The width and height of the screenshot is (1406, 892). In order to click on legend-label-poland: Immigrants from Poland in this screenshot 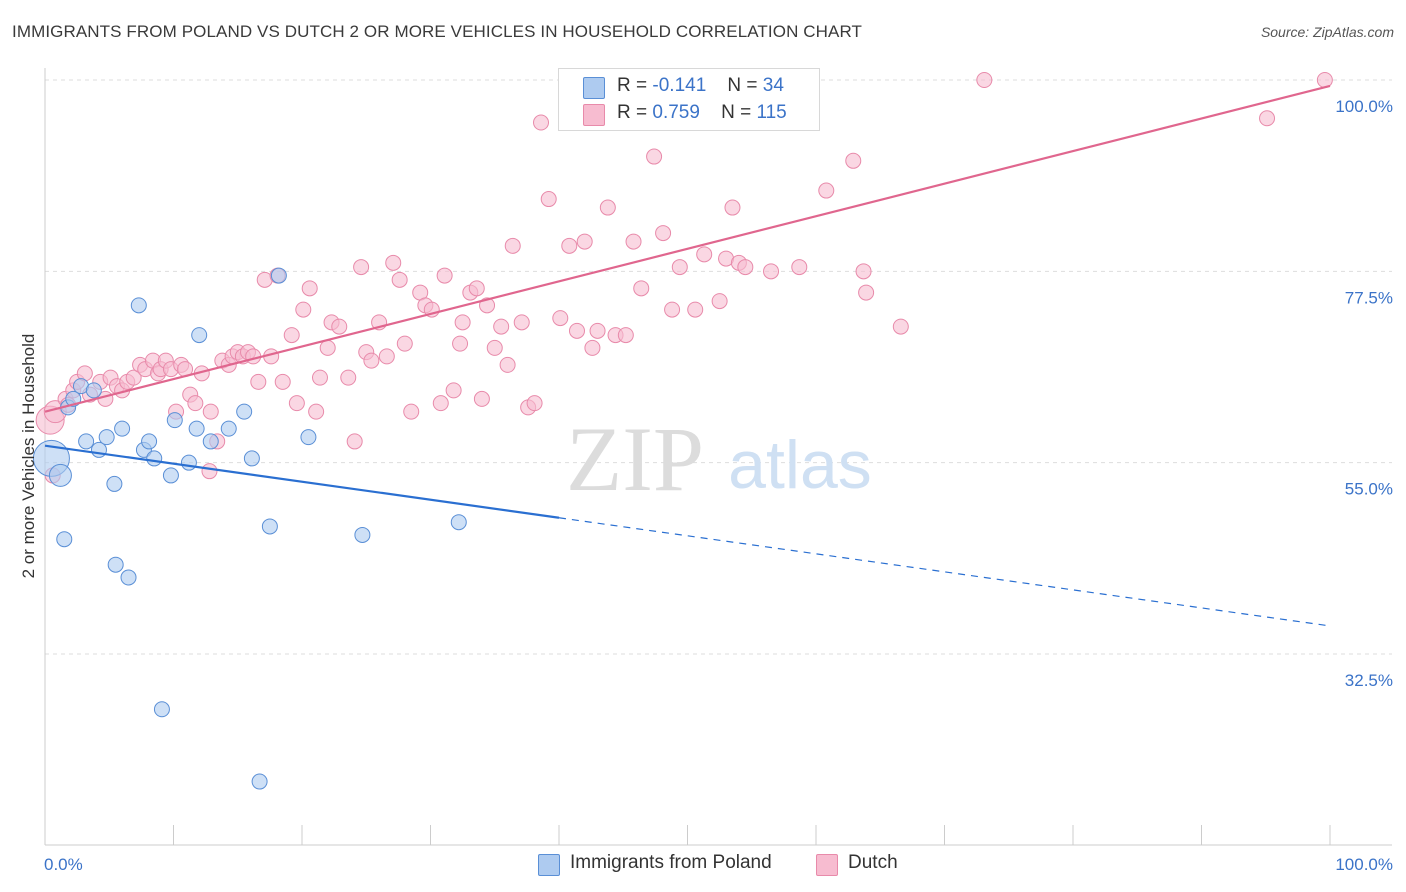, I will do `click(671, 862)`.